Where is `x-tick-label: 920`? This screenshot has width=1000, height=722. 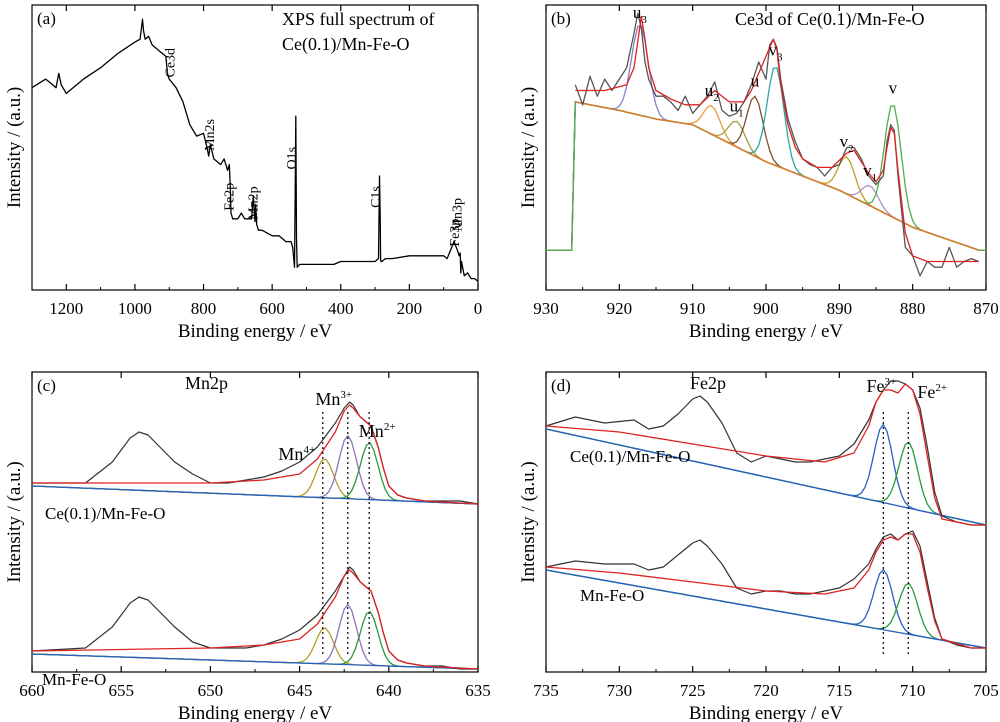
x-tick-label: 920 is located at coordinates (620, 308).